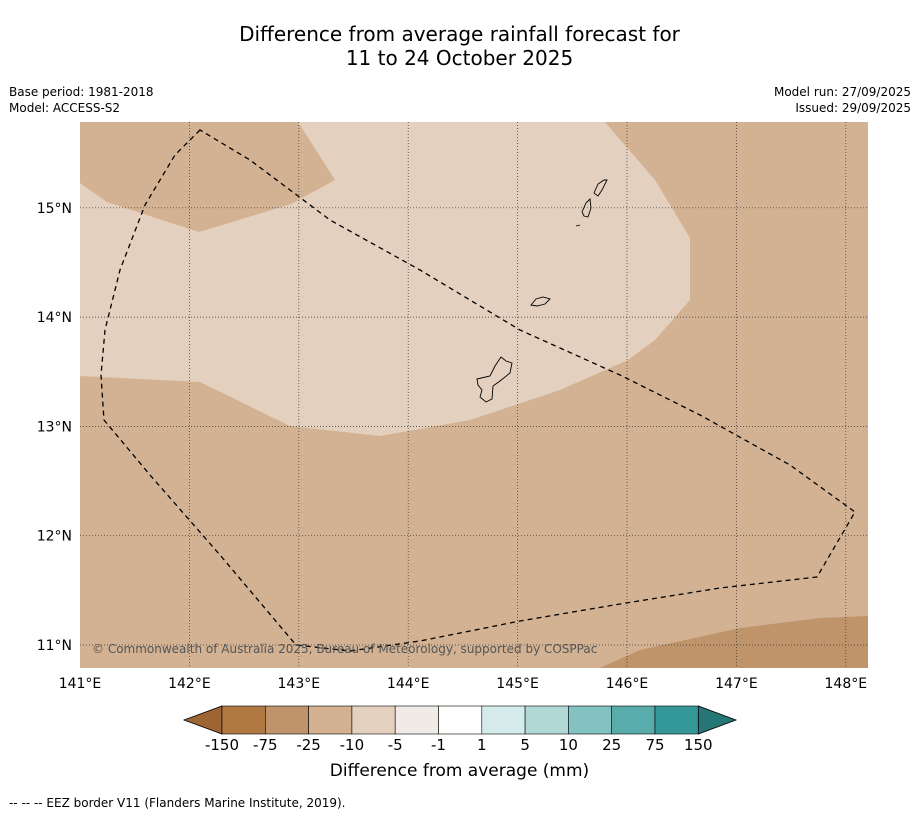 The image size is (919, 816). Describe the element at coordinates (459, 58) in the screenshot. I see `title-line-2: 11 to 24 October 2025` at that location.